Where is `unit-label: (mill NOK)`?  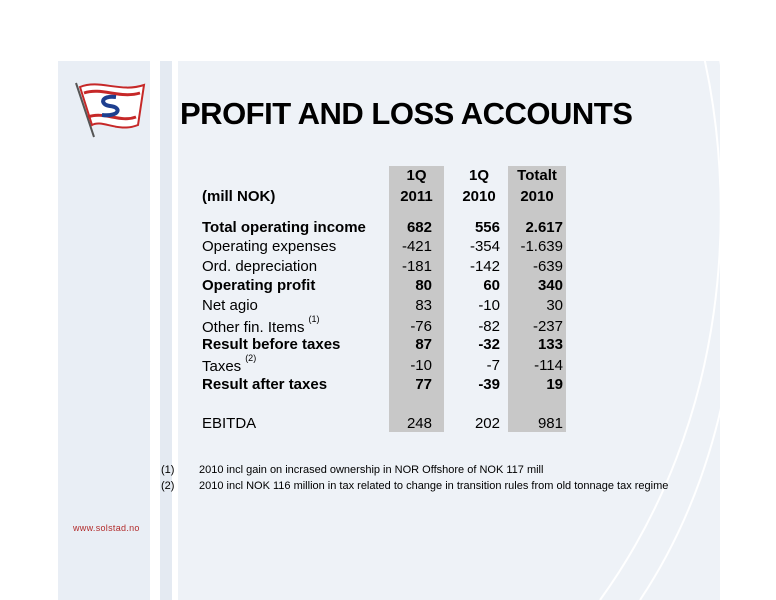
unit-label: (mill NOK) is located at coordinates (239, 196).